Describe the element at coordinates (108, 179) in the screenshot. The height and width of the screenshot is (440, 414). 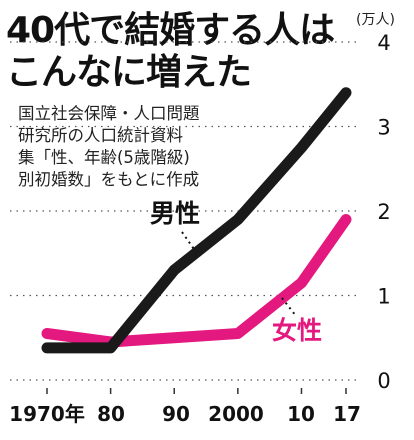
I see `source-line-4: 別初婚数」をもとに作成` at that location.